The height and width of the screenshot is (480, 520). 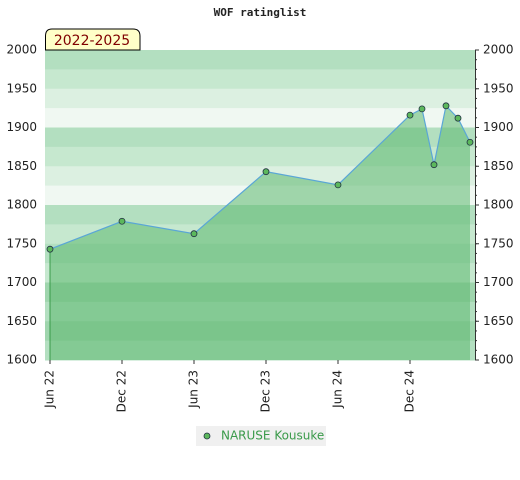 I want to click on x-tick-label: Jun 23, so click(x=194, y=389).